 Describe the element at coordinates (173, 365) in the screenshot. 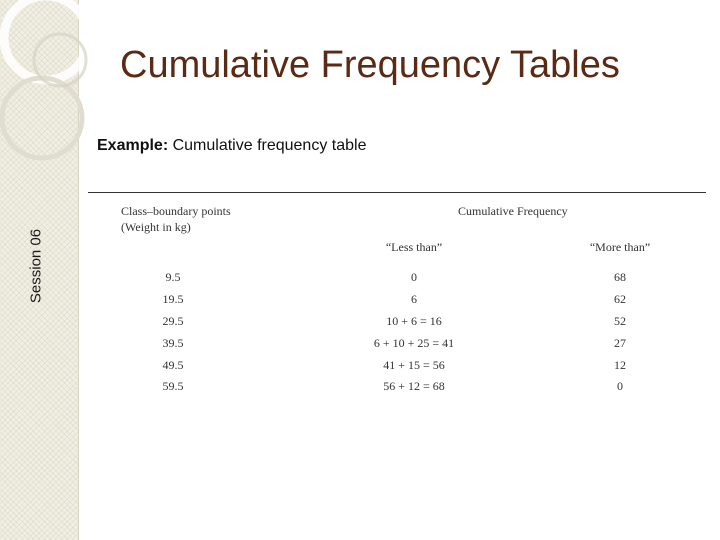

I see `cell-boundary: 49.5` at that location.